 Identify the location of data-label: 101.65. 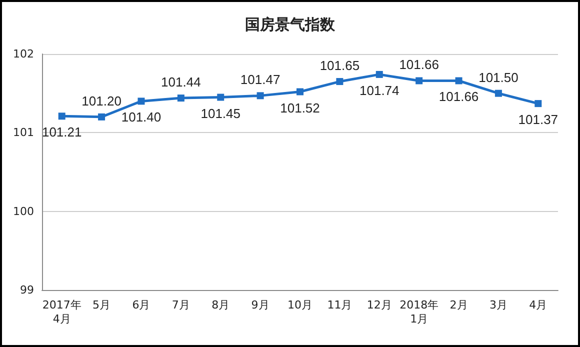
(340, 66).